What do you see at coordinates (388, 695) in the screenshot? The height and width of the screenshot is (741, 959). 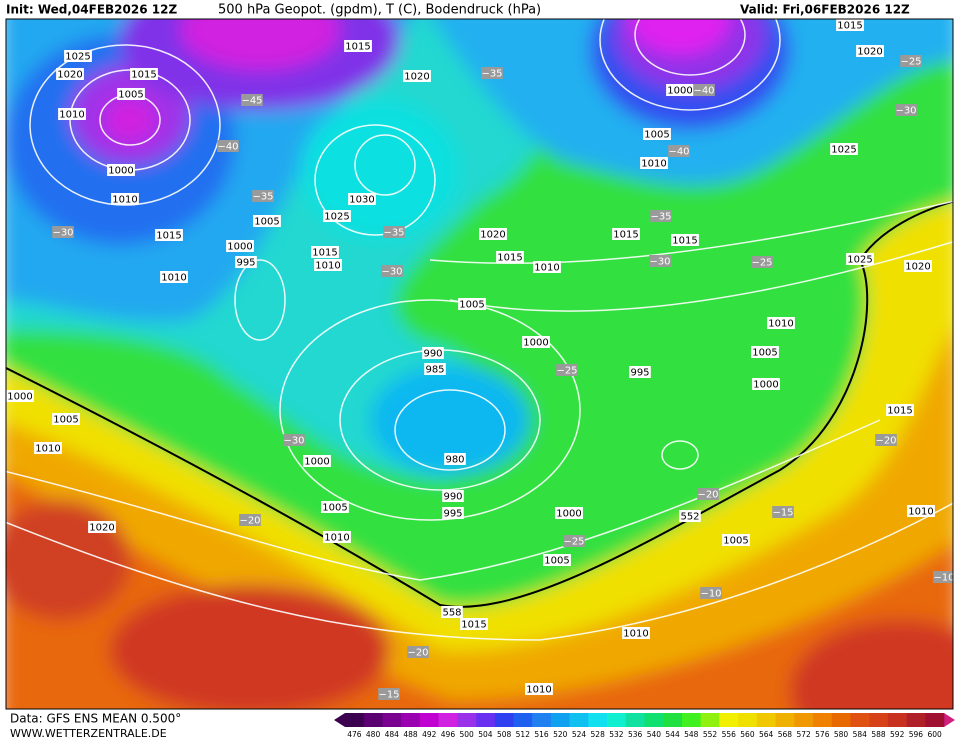 I see `temperature-label: −15` at bounding box center [388, 695].